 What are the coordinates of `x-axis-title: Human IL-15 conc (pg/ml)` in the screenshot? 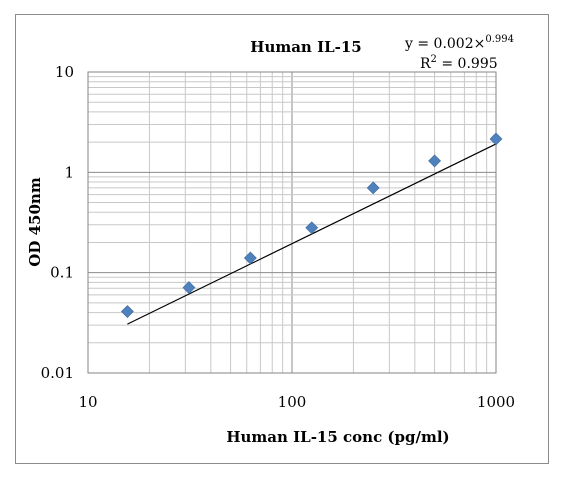 It's located at (337, 437).